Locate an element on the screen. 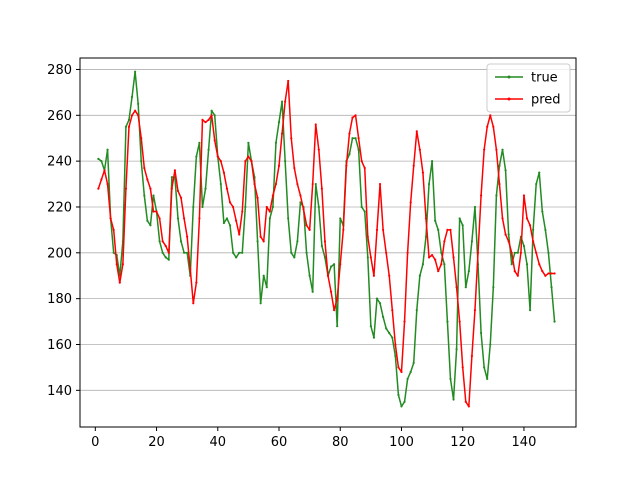 This screenshot has width=640, height=480. x-tick-label: 80 is located at coordinates (340, 442).